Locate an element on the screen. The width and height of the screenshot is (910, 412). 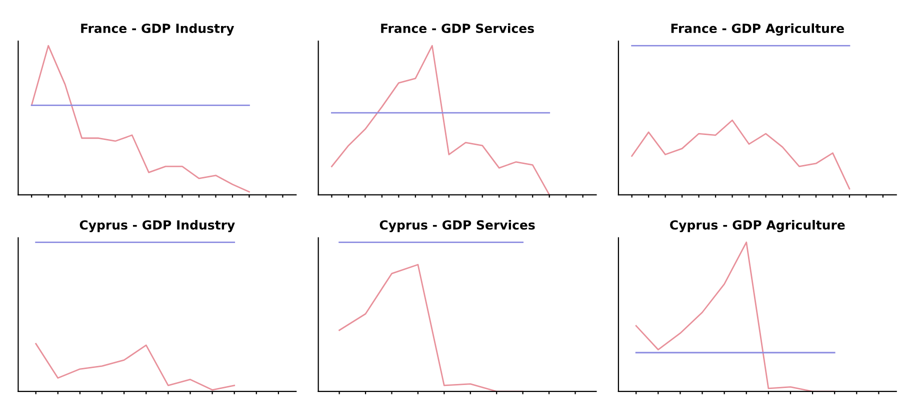
chart-title: Cyprus - GDP Services is located at coordinates (457, 226).